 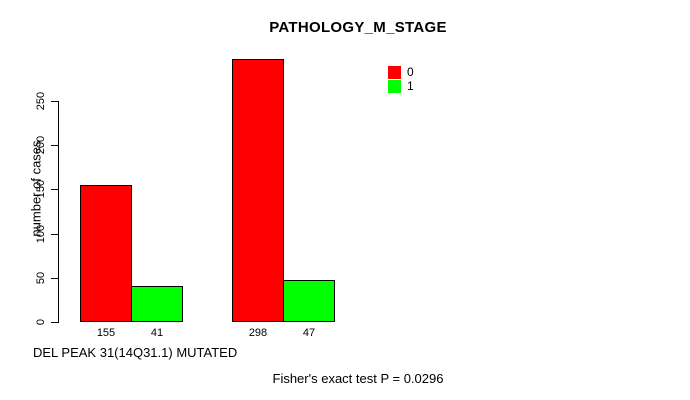 I want to click on legend-swatch-red, so click(x=394, y=72).